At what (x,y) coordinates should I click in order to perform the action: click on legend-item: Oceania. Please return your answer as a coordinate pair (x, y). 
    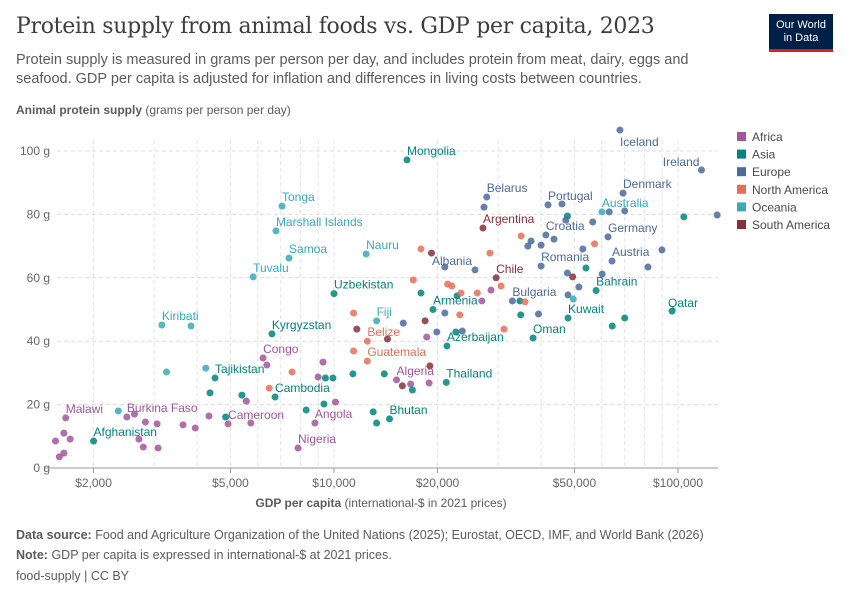
    Looking at the image, I should click on (767, 207).